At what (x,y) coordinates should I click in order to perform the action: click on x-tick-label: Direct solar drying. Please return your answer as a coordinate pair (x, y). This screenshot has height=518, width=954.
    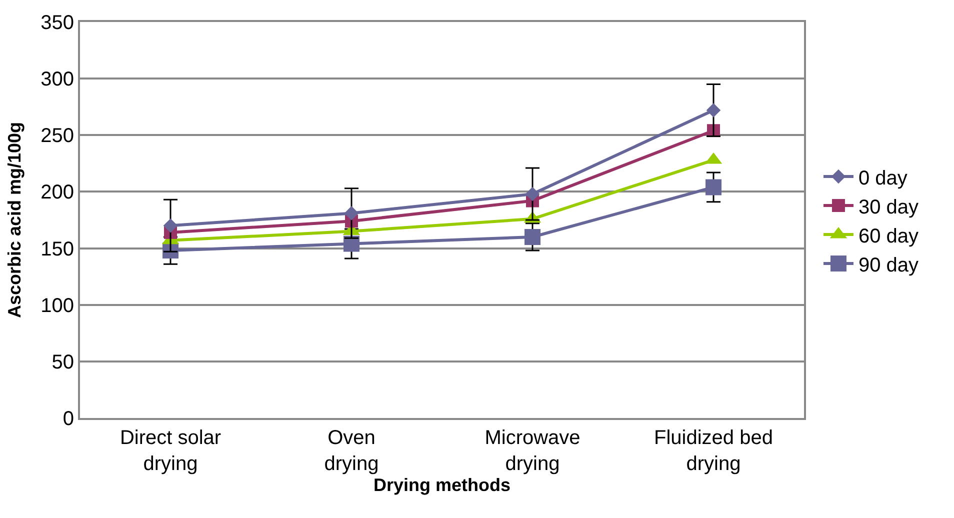
    Looking at the image, I should click on (171, 451).